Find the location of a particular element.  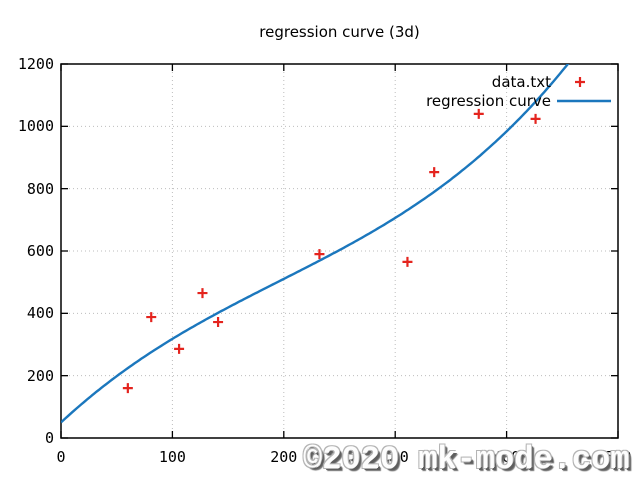

x-tick-label: 300 is located at coordinates (395, 457).